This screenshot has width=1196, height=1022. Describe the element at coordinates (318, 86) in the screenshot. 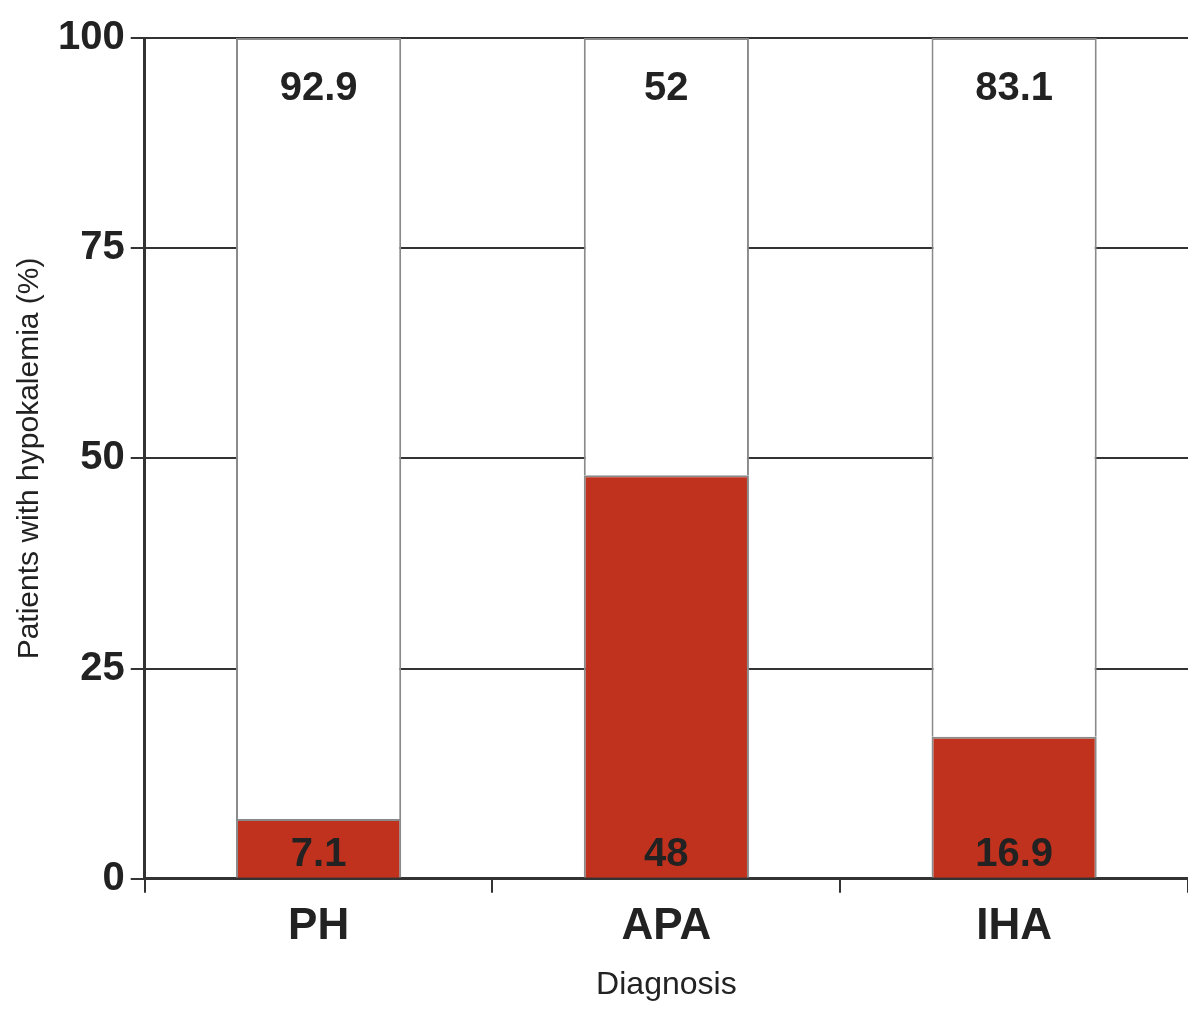

I see `data-label: 92.9` at that location.